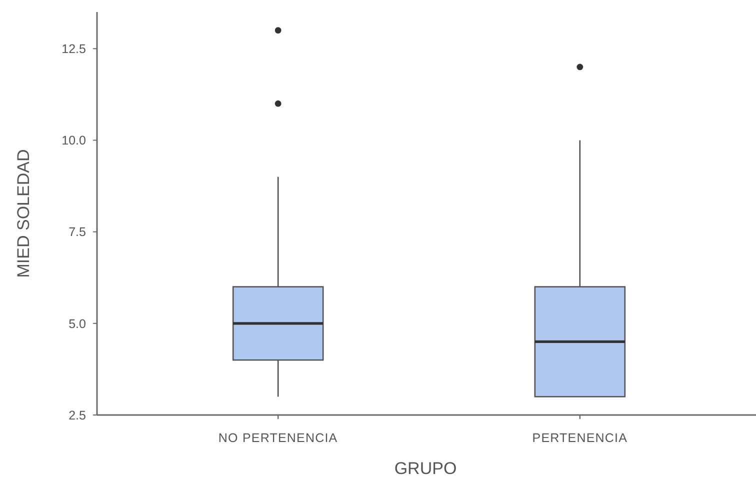  Describe the element at coordinates (77, 323) in the screenshot. I see `y-tick-label: 5.0` at that location.